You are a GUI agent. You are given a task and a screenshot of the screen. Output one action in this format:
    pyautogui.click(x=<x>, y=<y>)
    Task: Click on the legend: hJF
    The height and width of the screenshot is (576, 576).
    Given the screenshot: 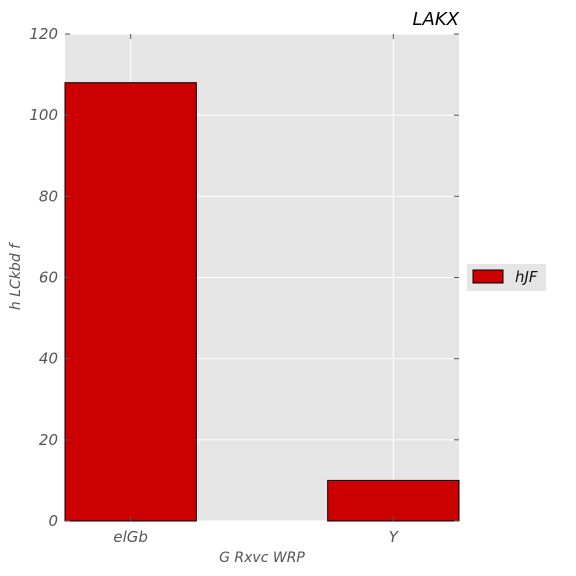 What is the action you would take?
    pyautogui.click(x=506, y=277)
    